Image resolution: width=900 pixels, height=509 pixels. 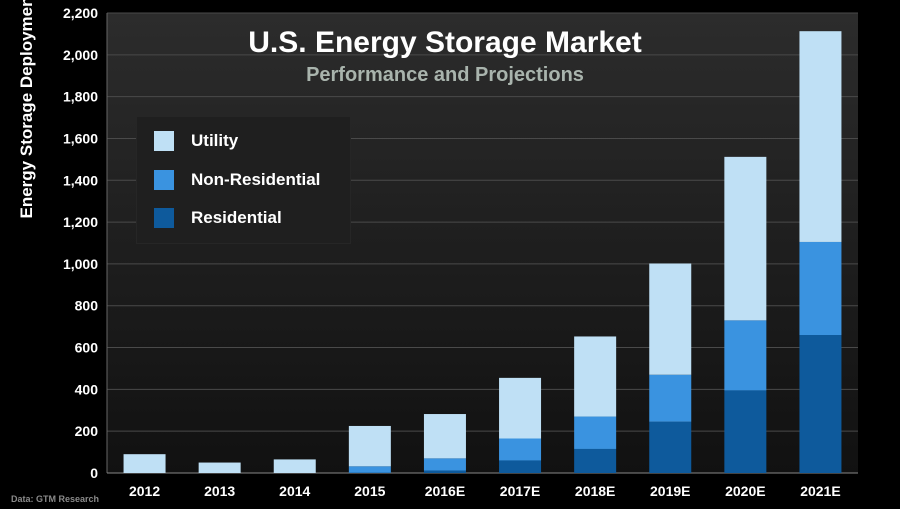 What do you see at coordinates (670, 319) in the screenshot?
I see `bar-utility-2019e` at bounding box center [670, 319].